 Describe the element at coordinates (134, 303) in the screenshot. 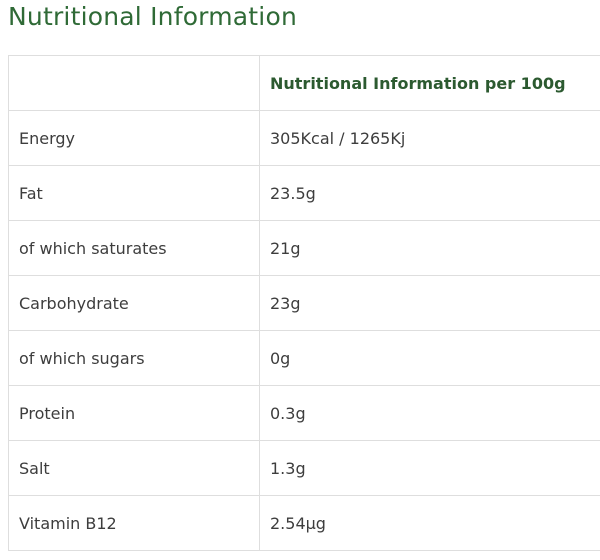

I see `nutrient-name: Carbohydrate` at that location.